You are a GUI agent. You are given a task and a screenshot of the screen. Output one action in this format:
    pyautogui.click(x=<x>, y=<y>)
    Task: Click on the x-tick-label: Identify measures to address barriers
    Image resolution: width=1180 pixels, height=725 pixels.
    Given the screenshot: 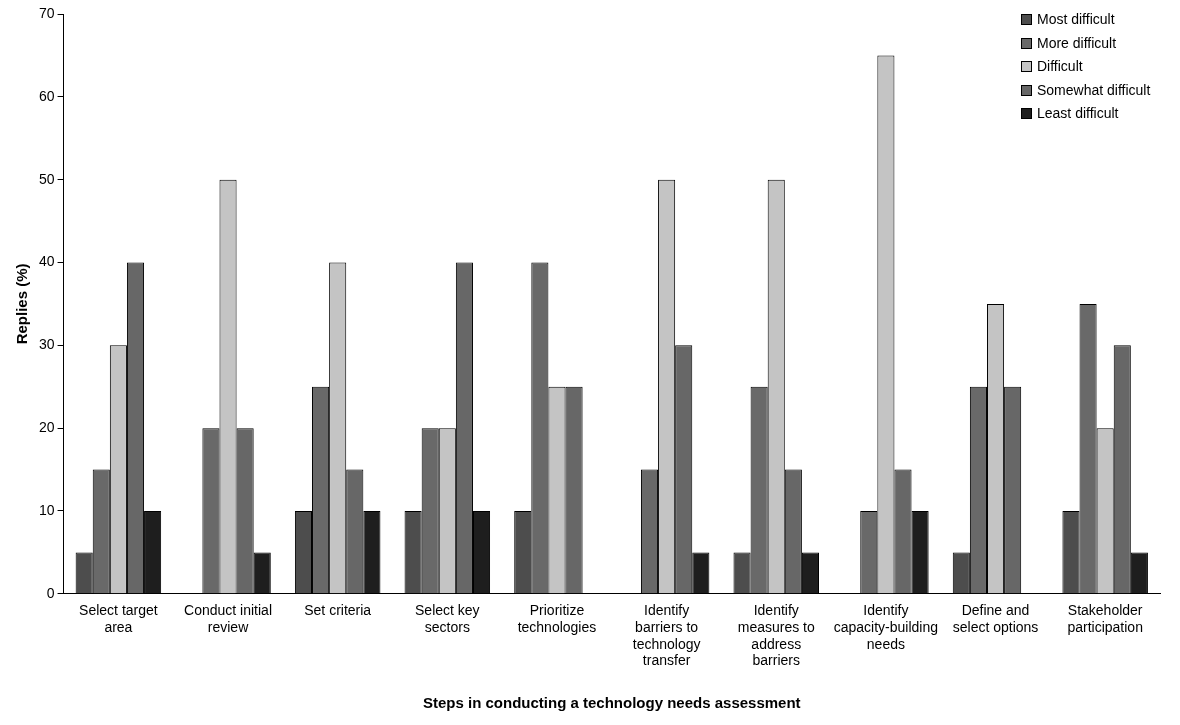 What is the action you would take?
    pyautogui.click(x=776, y=635)
    